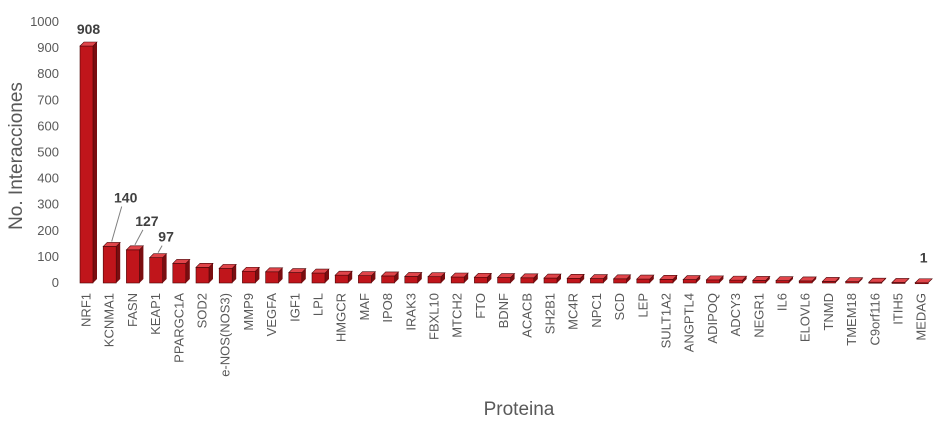 The height and width of the screenshot is (421, 936). I want to click on x-tick-label: MC4R, so click(573, 311).